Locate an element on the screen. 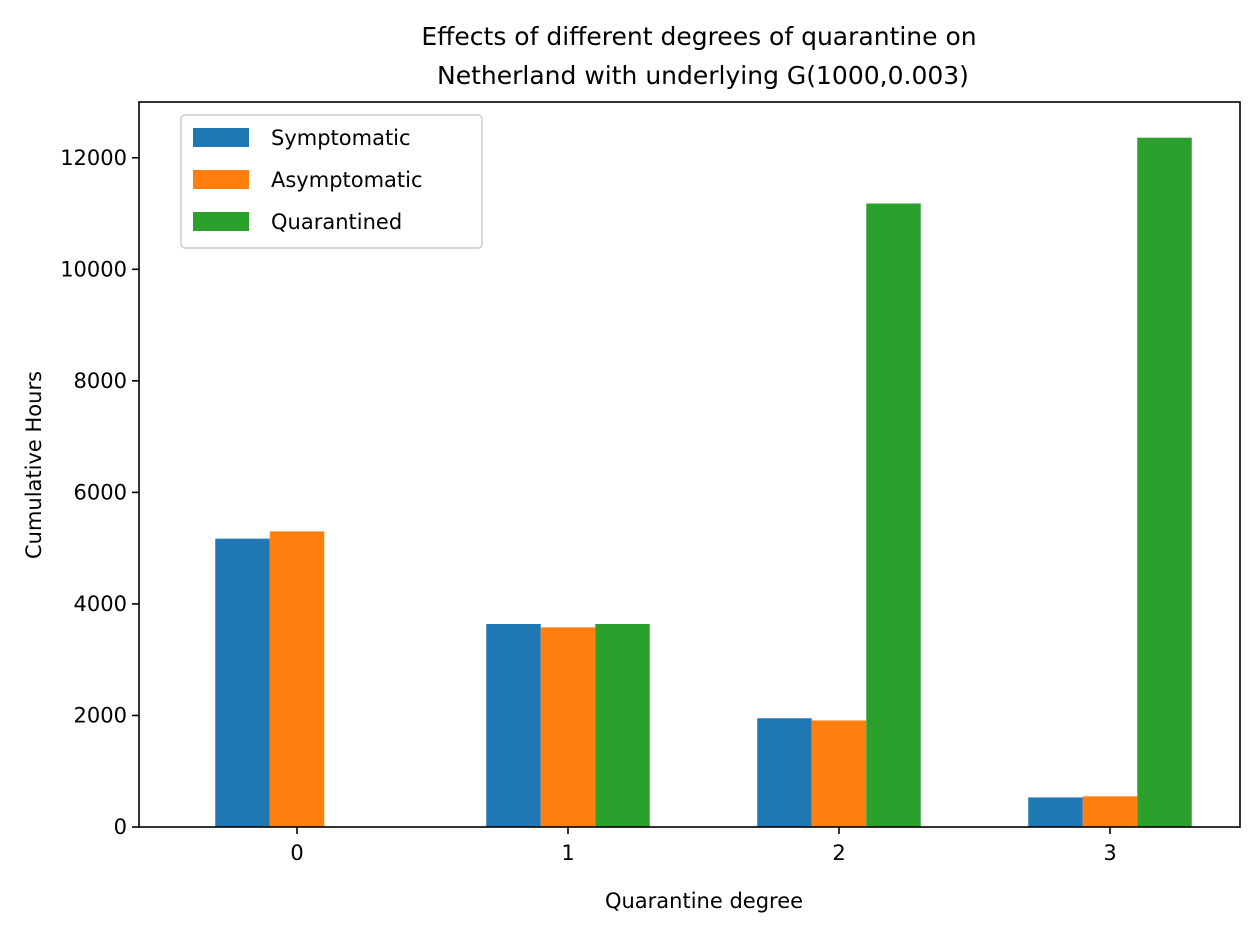  legend-frame is located at coordinates (331, 181).